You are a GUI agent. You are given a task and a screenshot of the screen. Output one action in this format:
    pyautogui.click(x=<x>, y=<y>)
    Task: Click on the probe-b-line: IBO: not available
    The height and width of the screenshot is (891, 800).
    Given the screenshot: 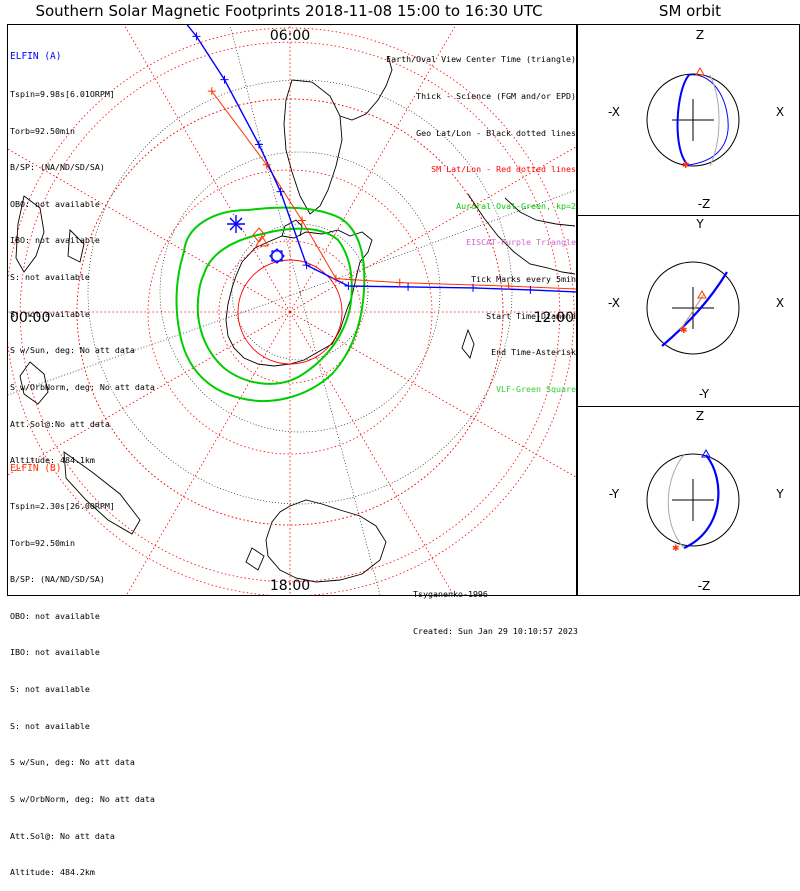 What is the action you would take?
    pyautogui.click(x=55, y=652)
    